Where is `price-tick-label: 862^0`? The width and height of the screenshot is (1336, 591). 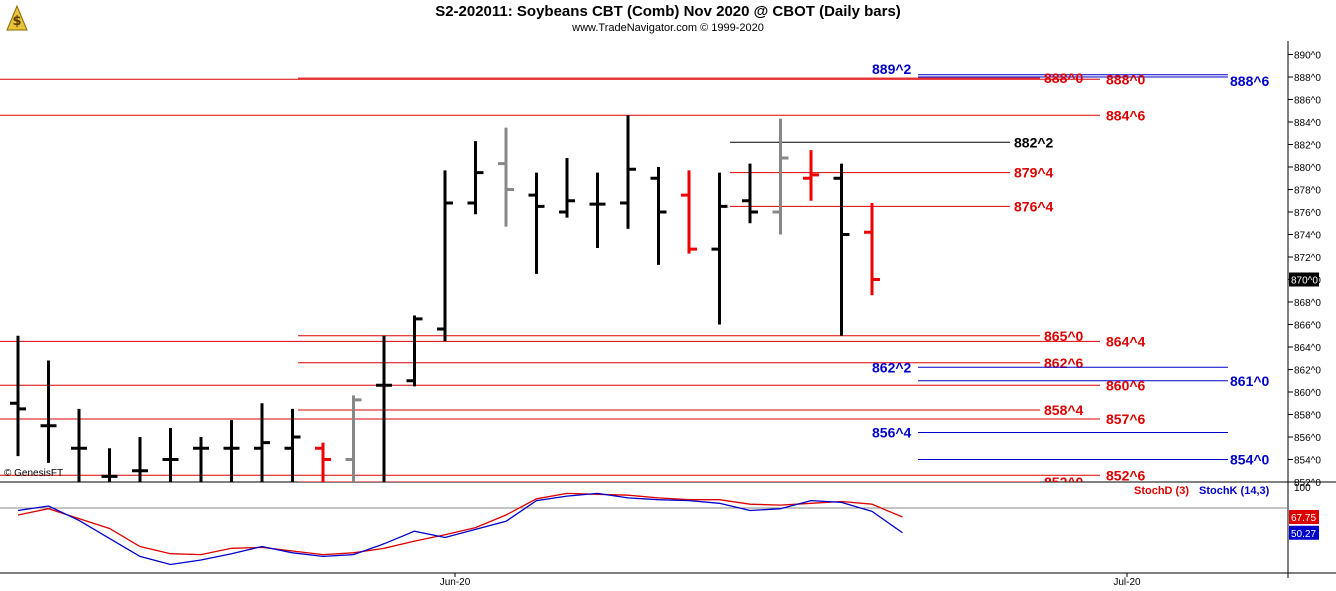
price-tick-label: 862^0 is located at coordinates (1307, 371).